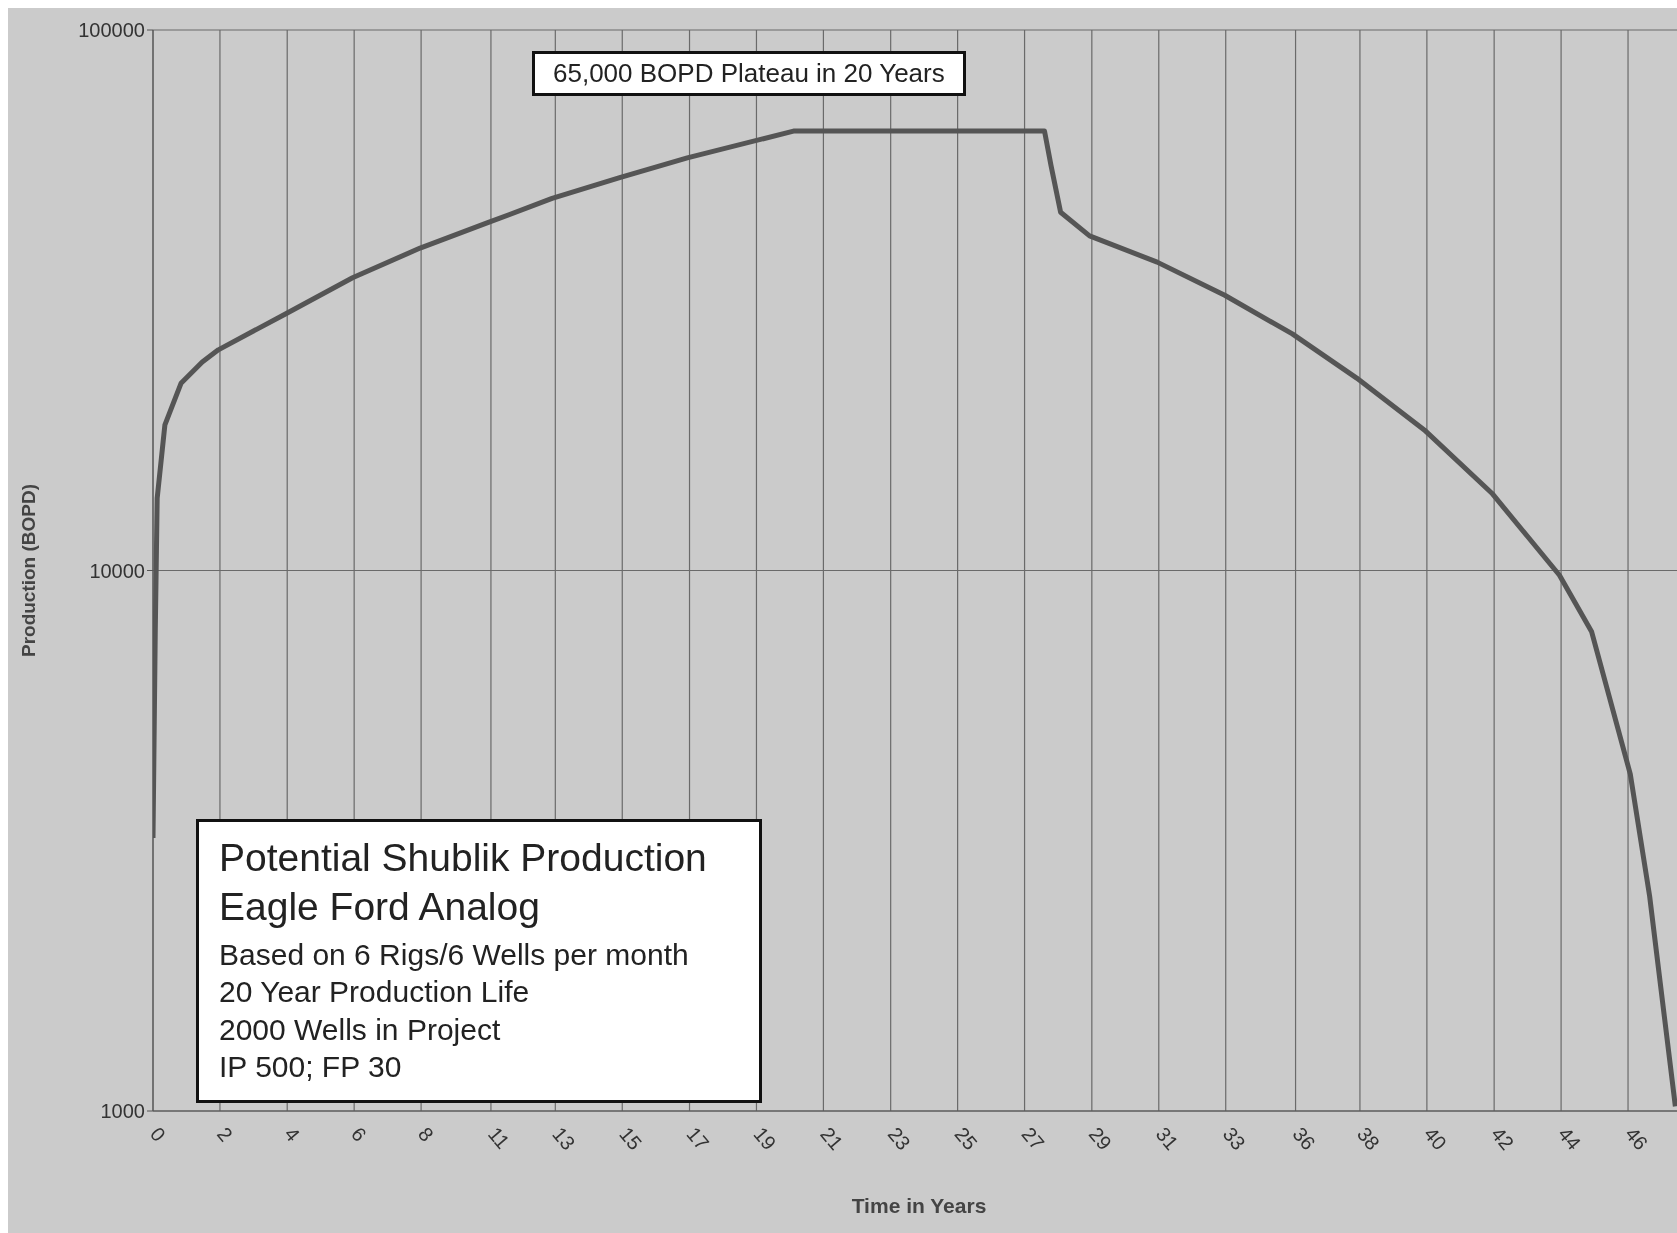 This screenshot has height=1233, width=1677. Describe the element at coordinates (564, 1138) in the screenshot. I see `x-tick-label: 13` at that location.